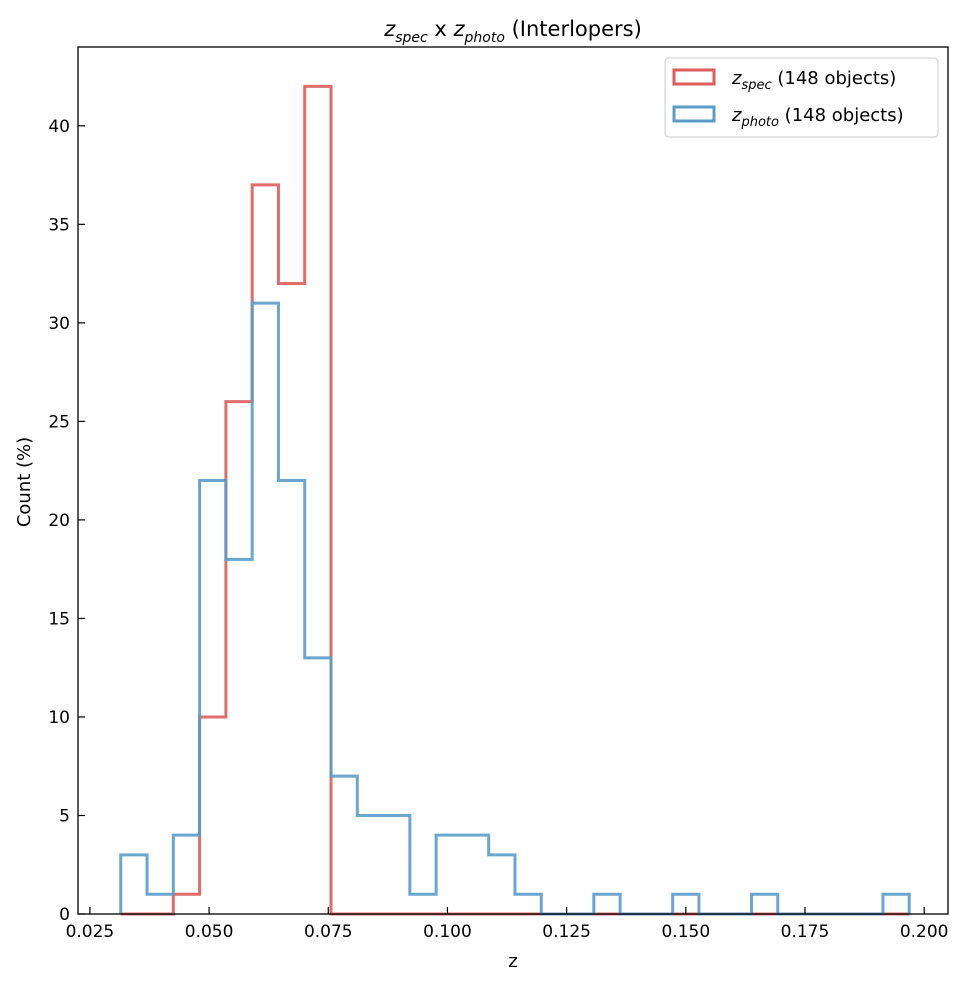 Image resolution: width=969 pixels, height=985 pixels. What do you see at coordinates (813, 80) in the screenshot?
I see `legend-label-spec: zspec (148 objects)` at bounding box center [813, 80].